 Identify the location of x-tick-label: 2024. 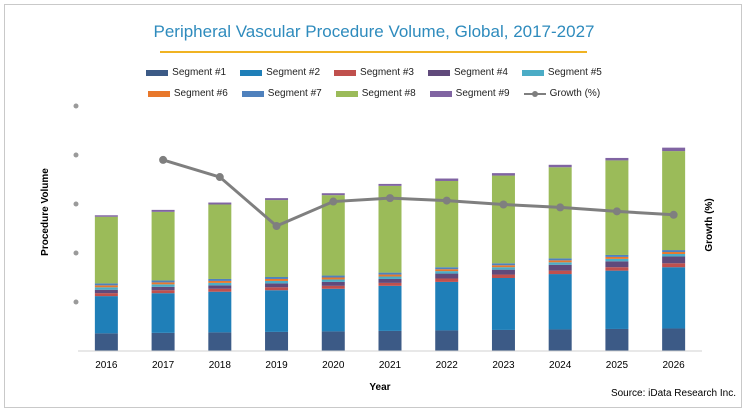
(560, 365).